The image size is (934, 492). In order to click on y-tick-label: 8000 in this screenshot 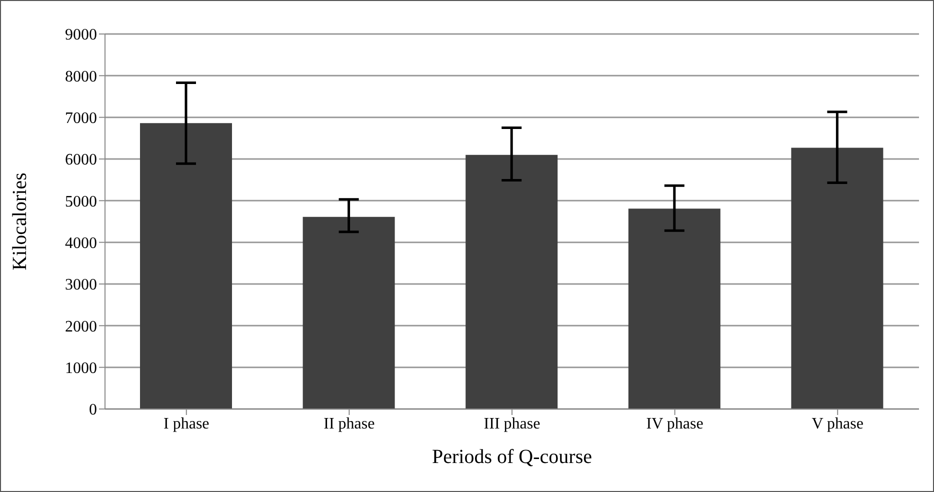, I will do `click(81, 77)`.